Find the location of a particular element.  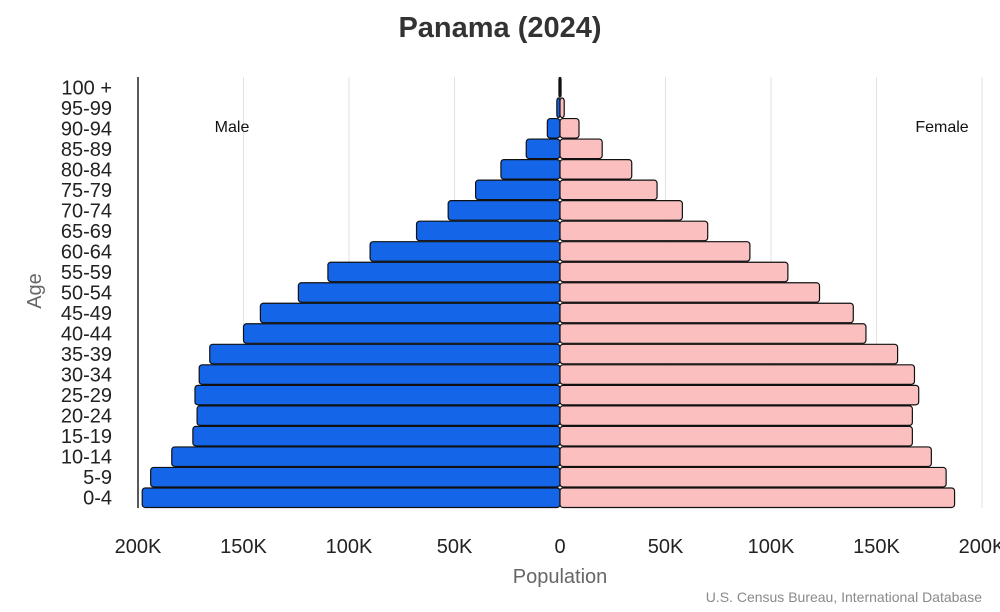

series-label-female: Female is located at coordinates (941, 127).